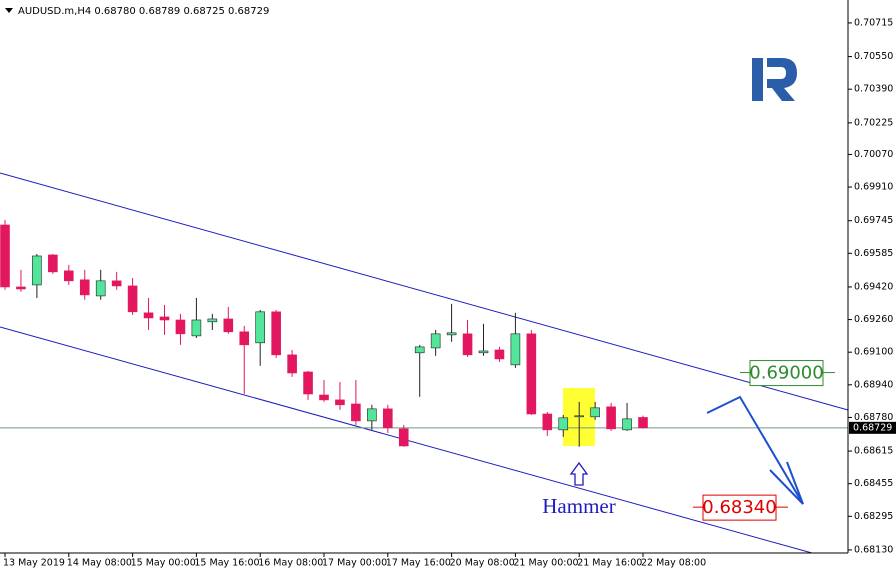  Describe the element at coordinates (873, 154) in the screenshot. I see `y-tick-label: 0.70070` at that location.